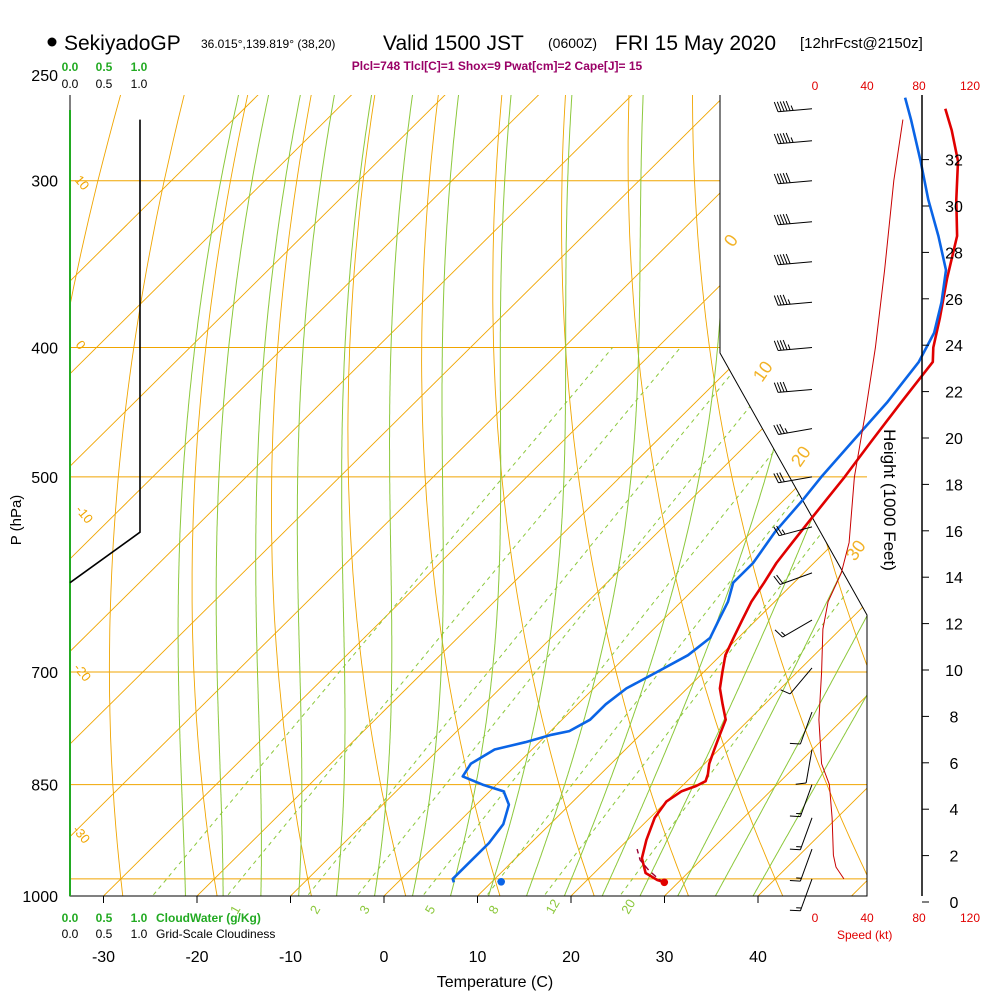 This screenshot has width=1000, height=1000. What do you see at coordinates (970, 86) in the screenshot?
I see `speed-tick-label-top: 120` at bounding box center [970, 86].